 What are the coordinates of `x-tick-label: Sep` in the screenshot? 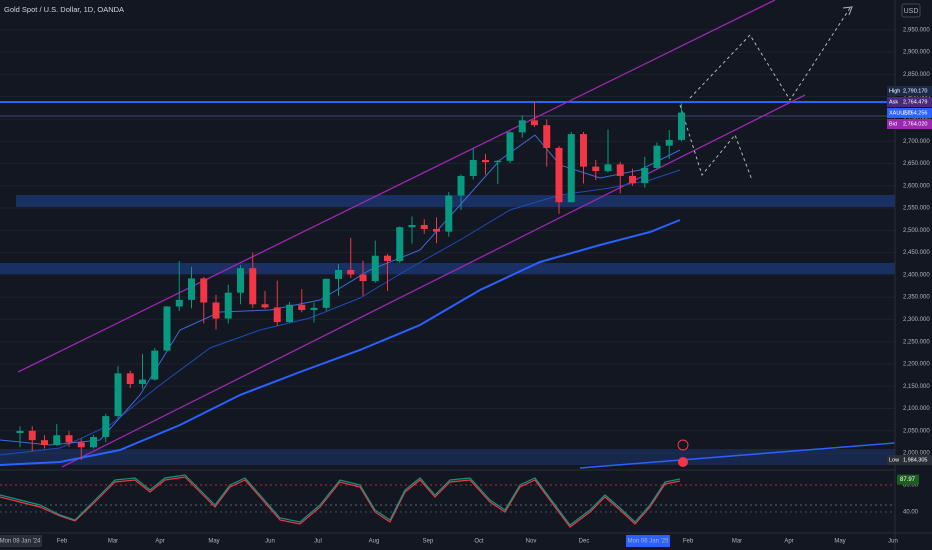 It's located at (428, 542).